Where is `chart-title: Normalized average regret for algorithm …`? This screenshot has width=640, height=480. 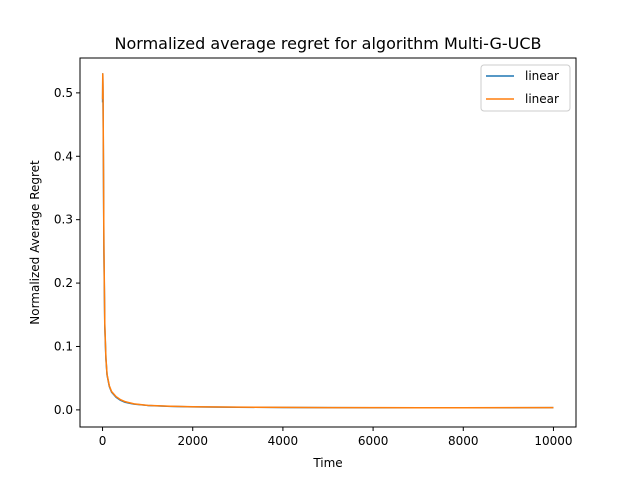
chart-title: Normalized average regret for algorithm … is located at coordinates (328, 43).